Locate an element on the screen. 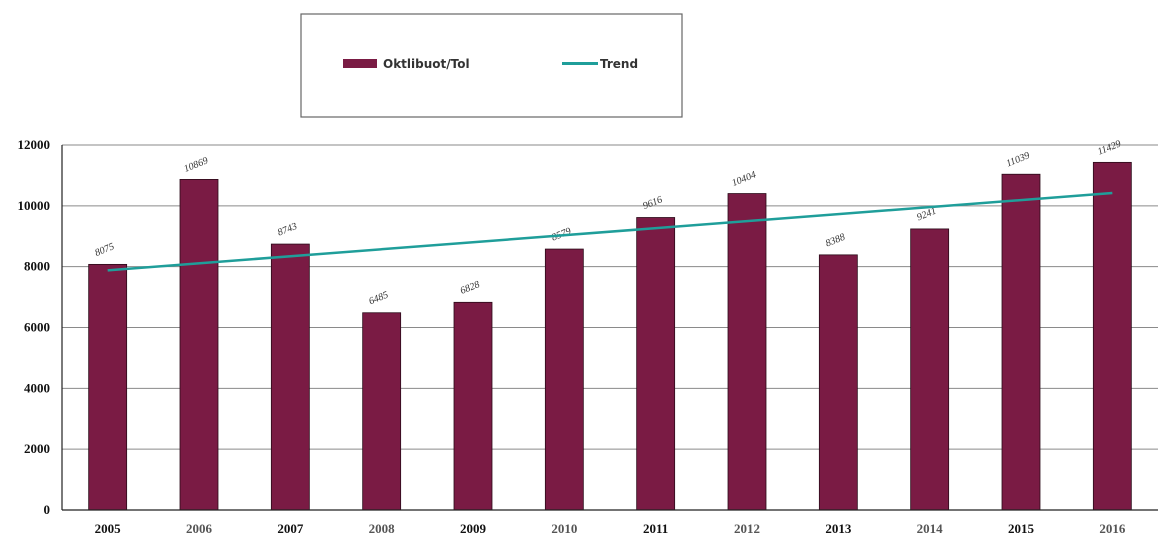 Image resolution: width=1165 pixels, height=539 pixels. y-tick-label: 12000 is located at coordinates (34, 144).